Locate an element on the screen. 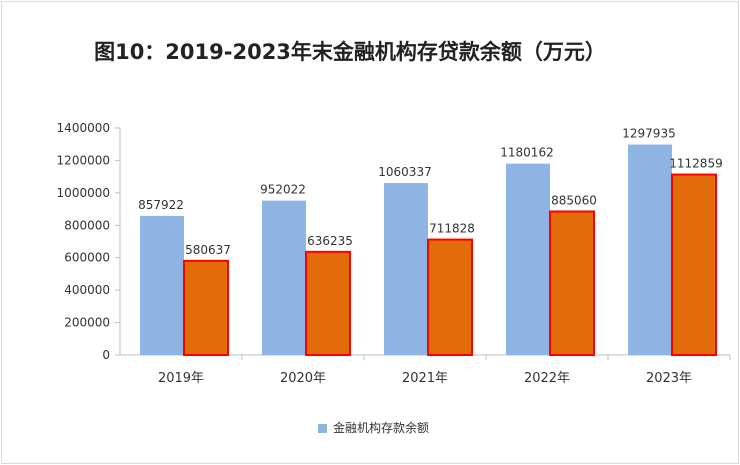  y-tick-label: 1200000 is located at coordinates (83, 160).